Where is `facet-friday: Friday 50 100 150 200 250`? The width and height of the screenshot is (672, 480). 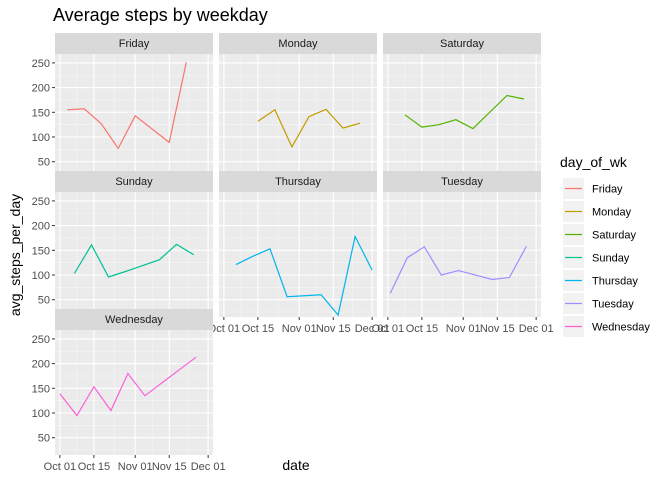 facet-friday: Friday 50 100 150 200 250 is located at coordinates (122, 107).